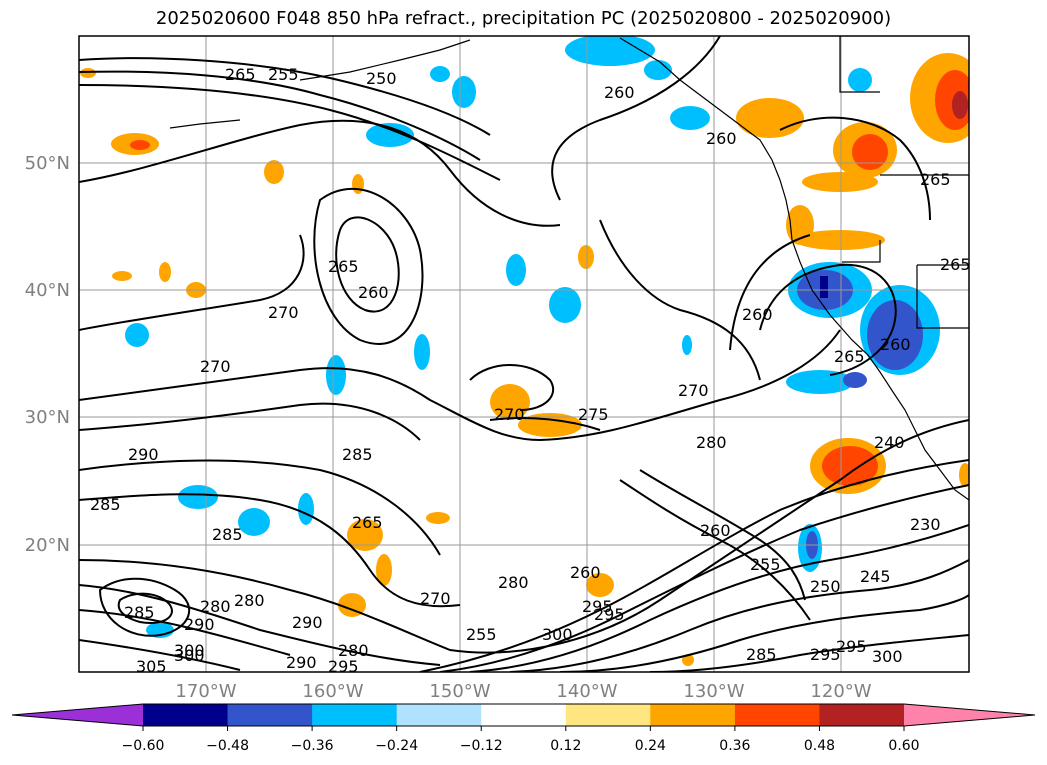  I want to click on colorbar-tick-label: −0.36, so click(312, 746).